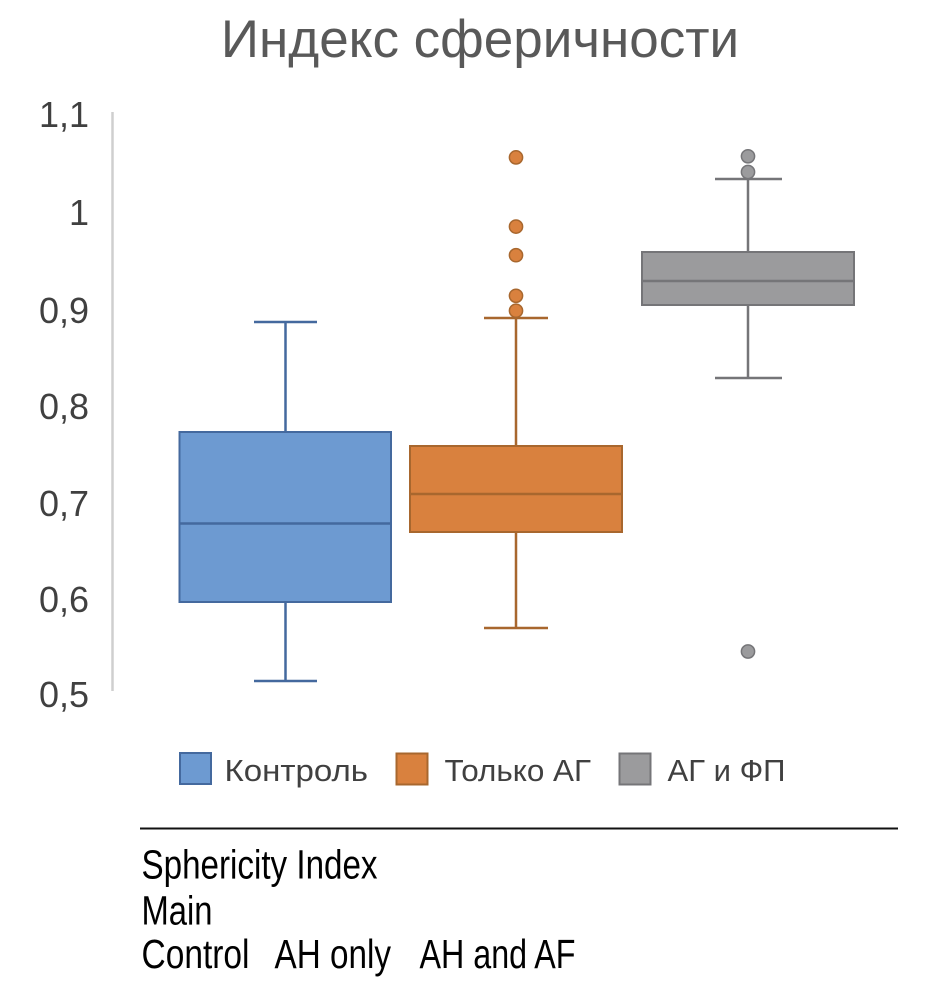 Image resolution: width=938 pixels, height=983 pixels. What do you see at coordinates (64, 310) in the screenshot?
I see `svg-text: 0,9` at bounding box center [64, 310].